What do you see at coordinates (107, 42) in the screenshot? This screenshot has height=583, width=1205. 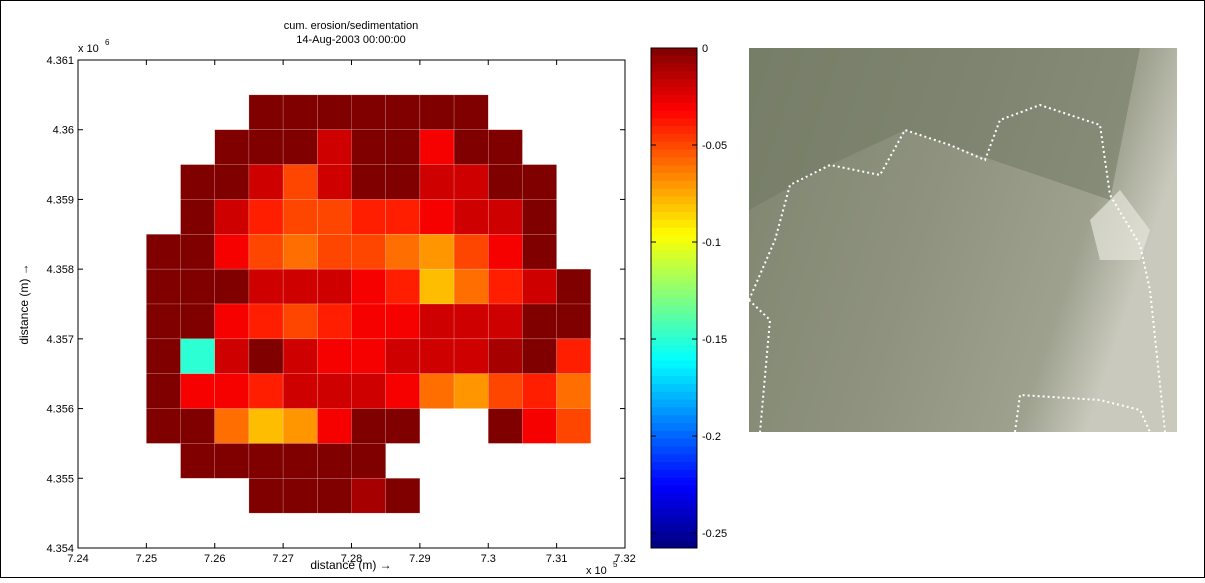 I see `y-multiplier-exp: 6` at bounding box center [107, 42].